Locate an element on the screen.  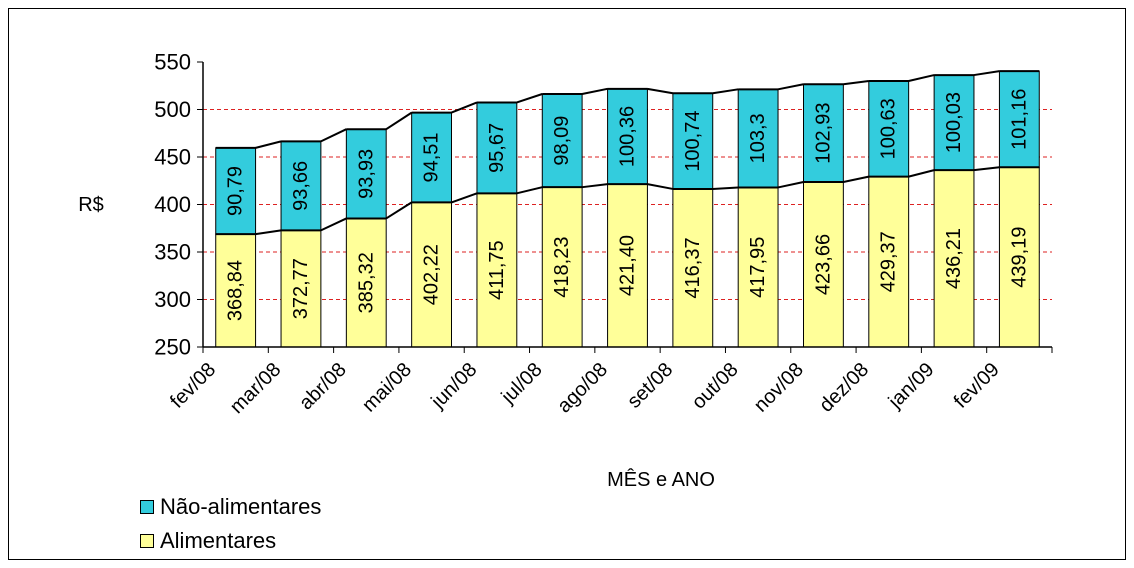
data-label-alimentares-4: 411,75 is located at coordinates (497, 270).